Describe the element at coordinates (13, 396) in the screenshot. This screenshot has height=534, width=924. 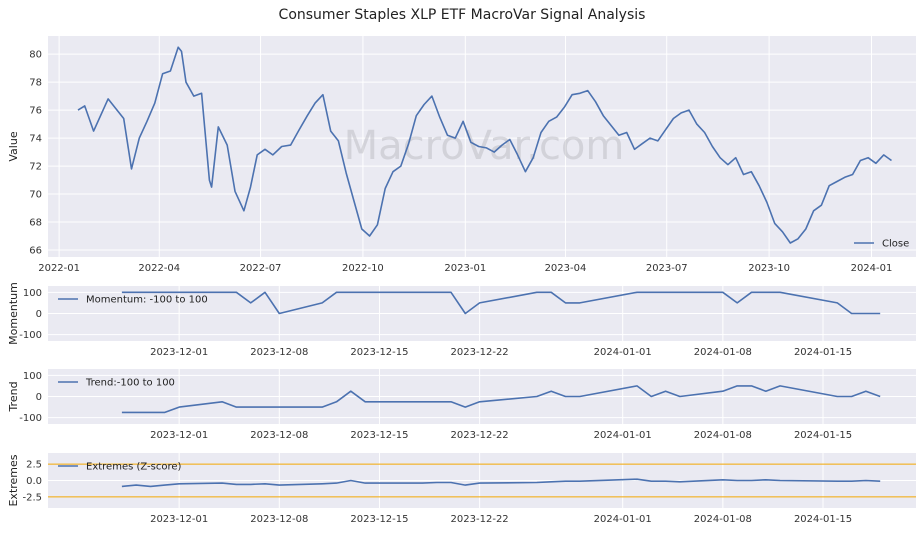
I see `y-axis-label: Trend` at that location.